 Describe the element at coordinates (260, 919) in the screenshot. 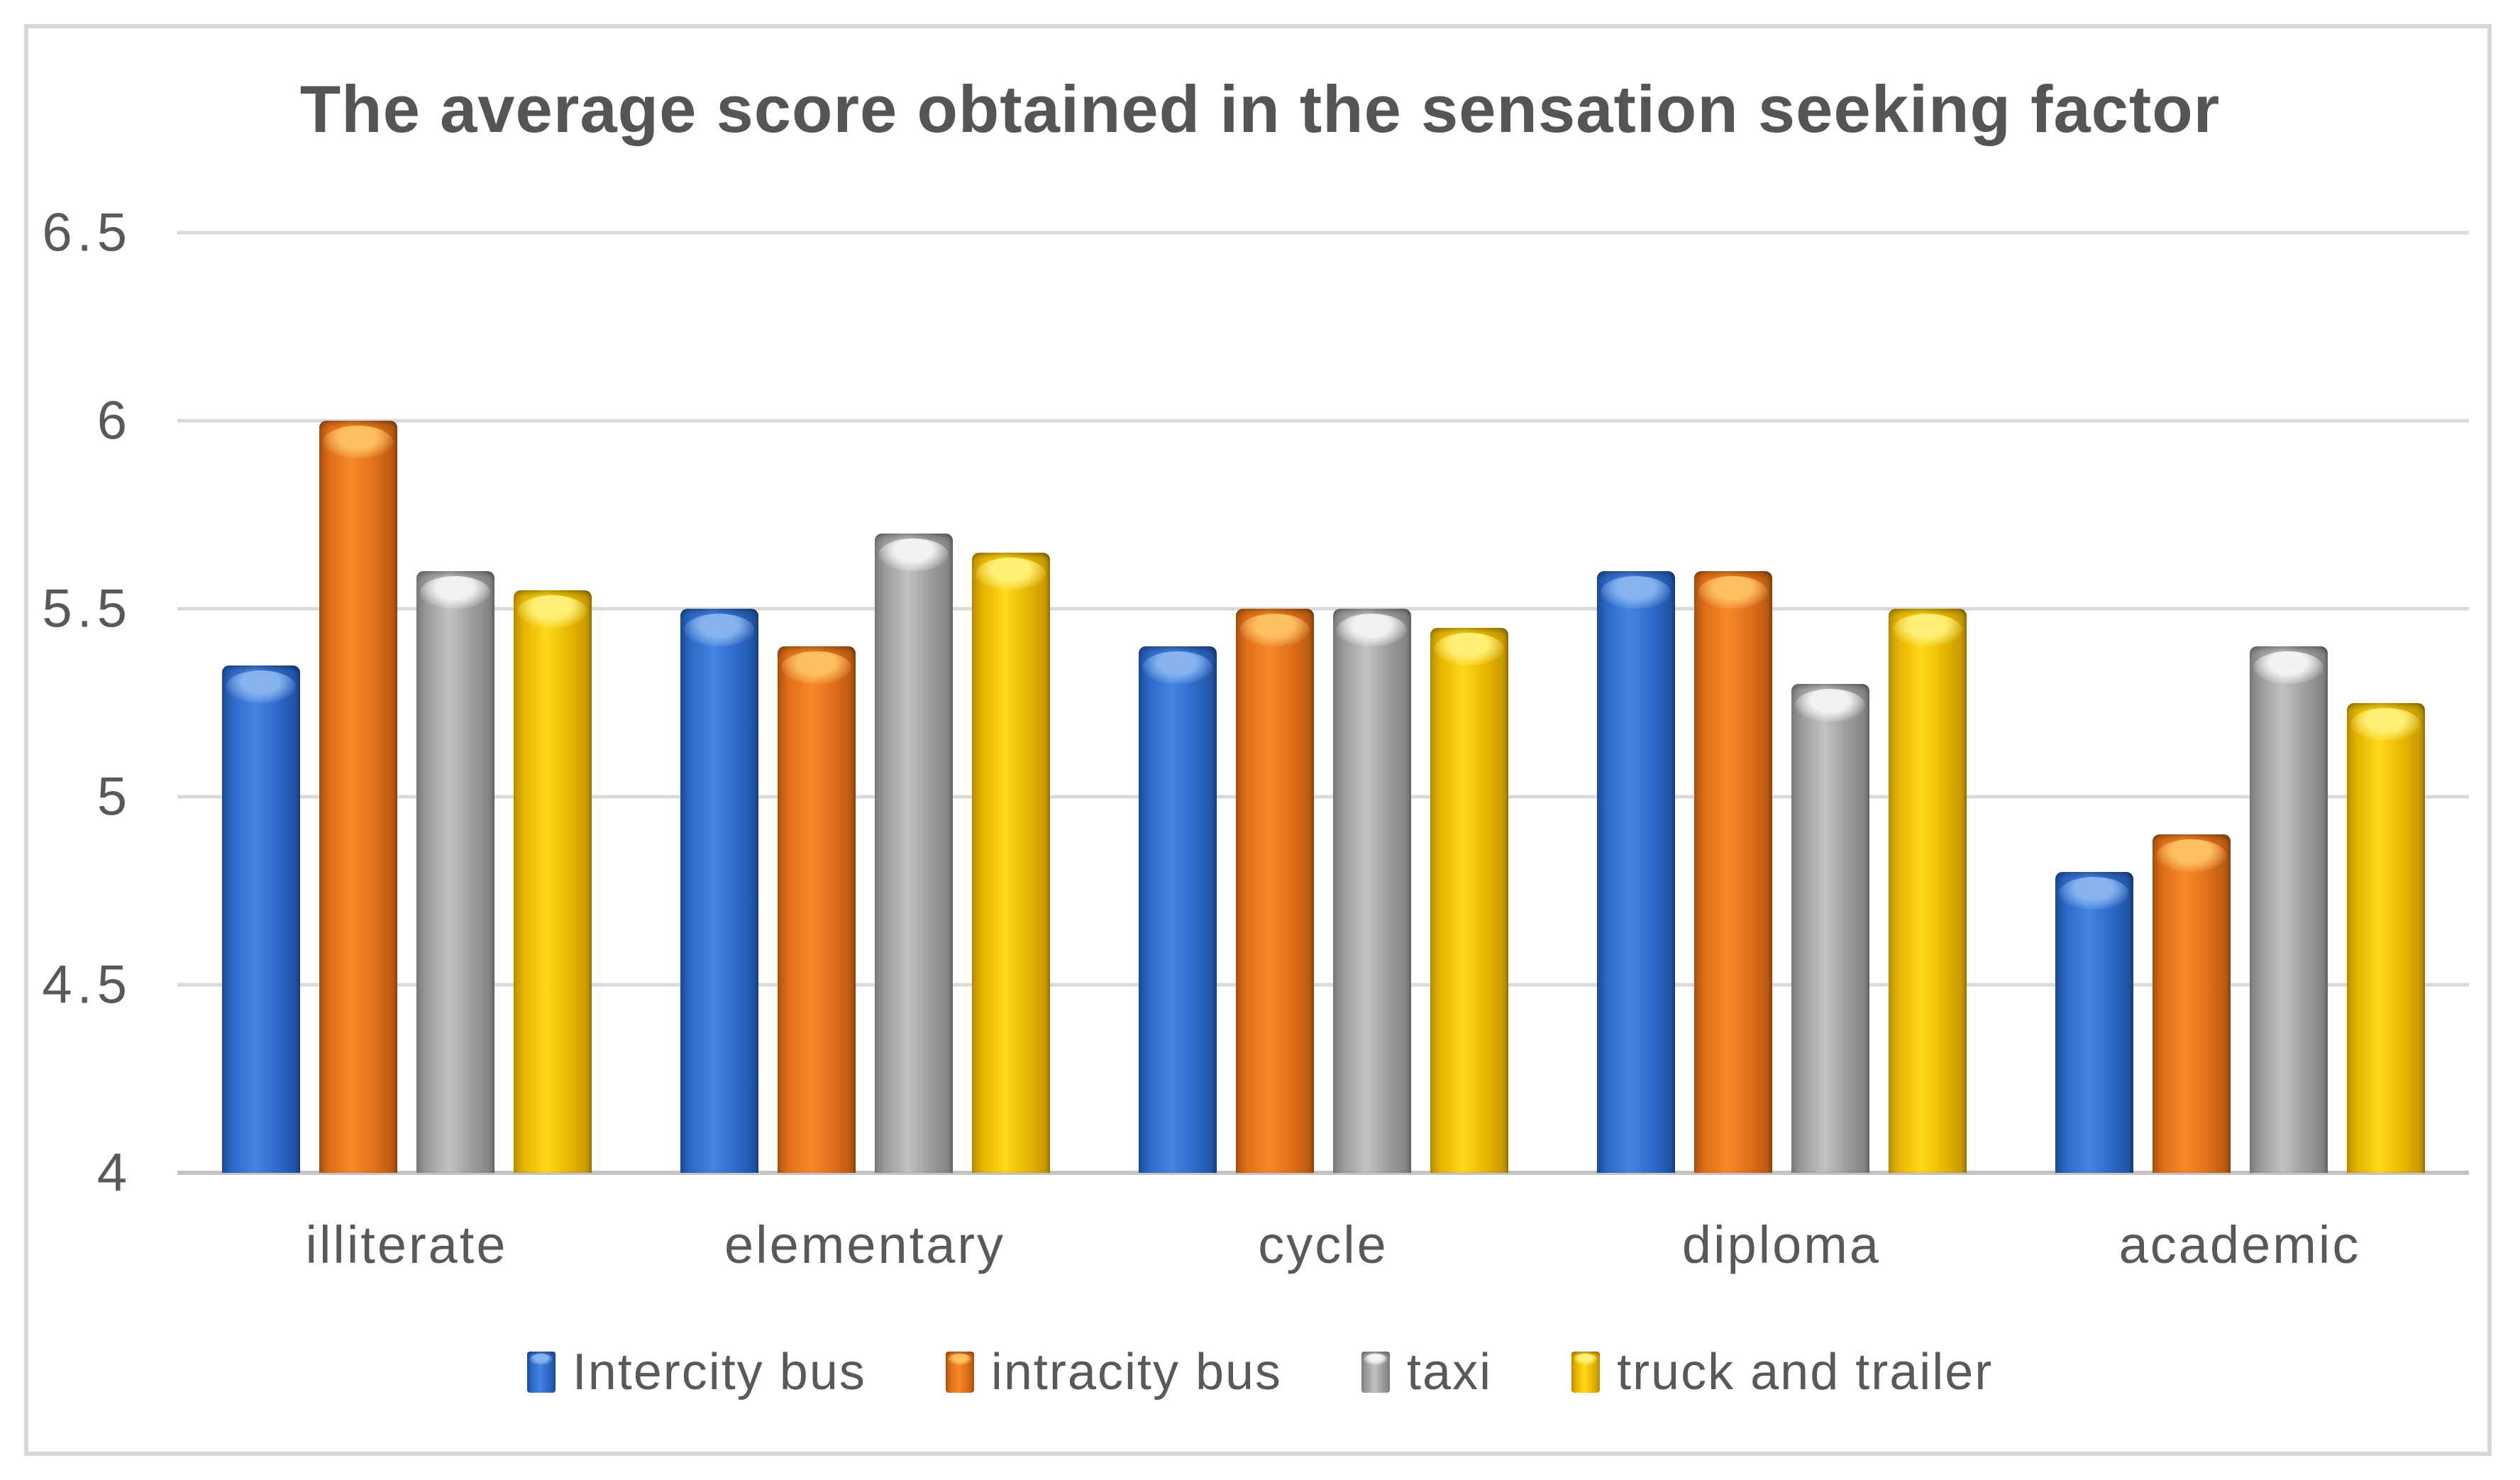

I see `bar-intercity-bus-illiterate` at that location.